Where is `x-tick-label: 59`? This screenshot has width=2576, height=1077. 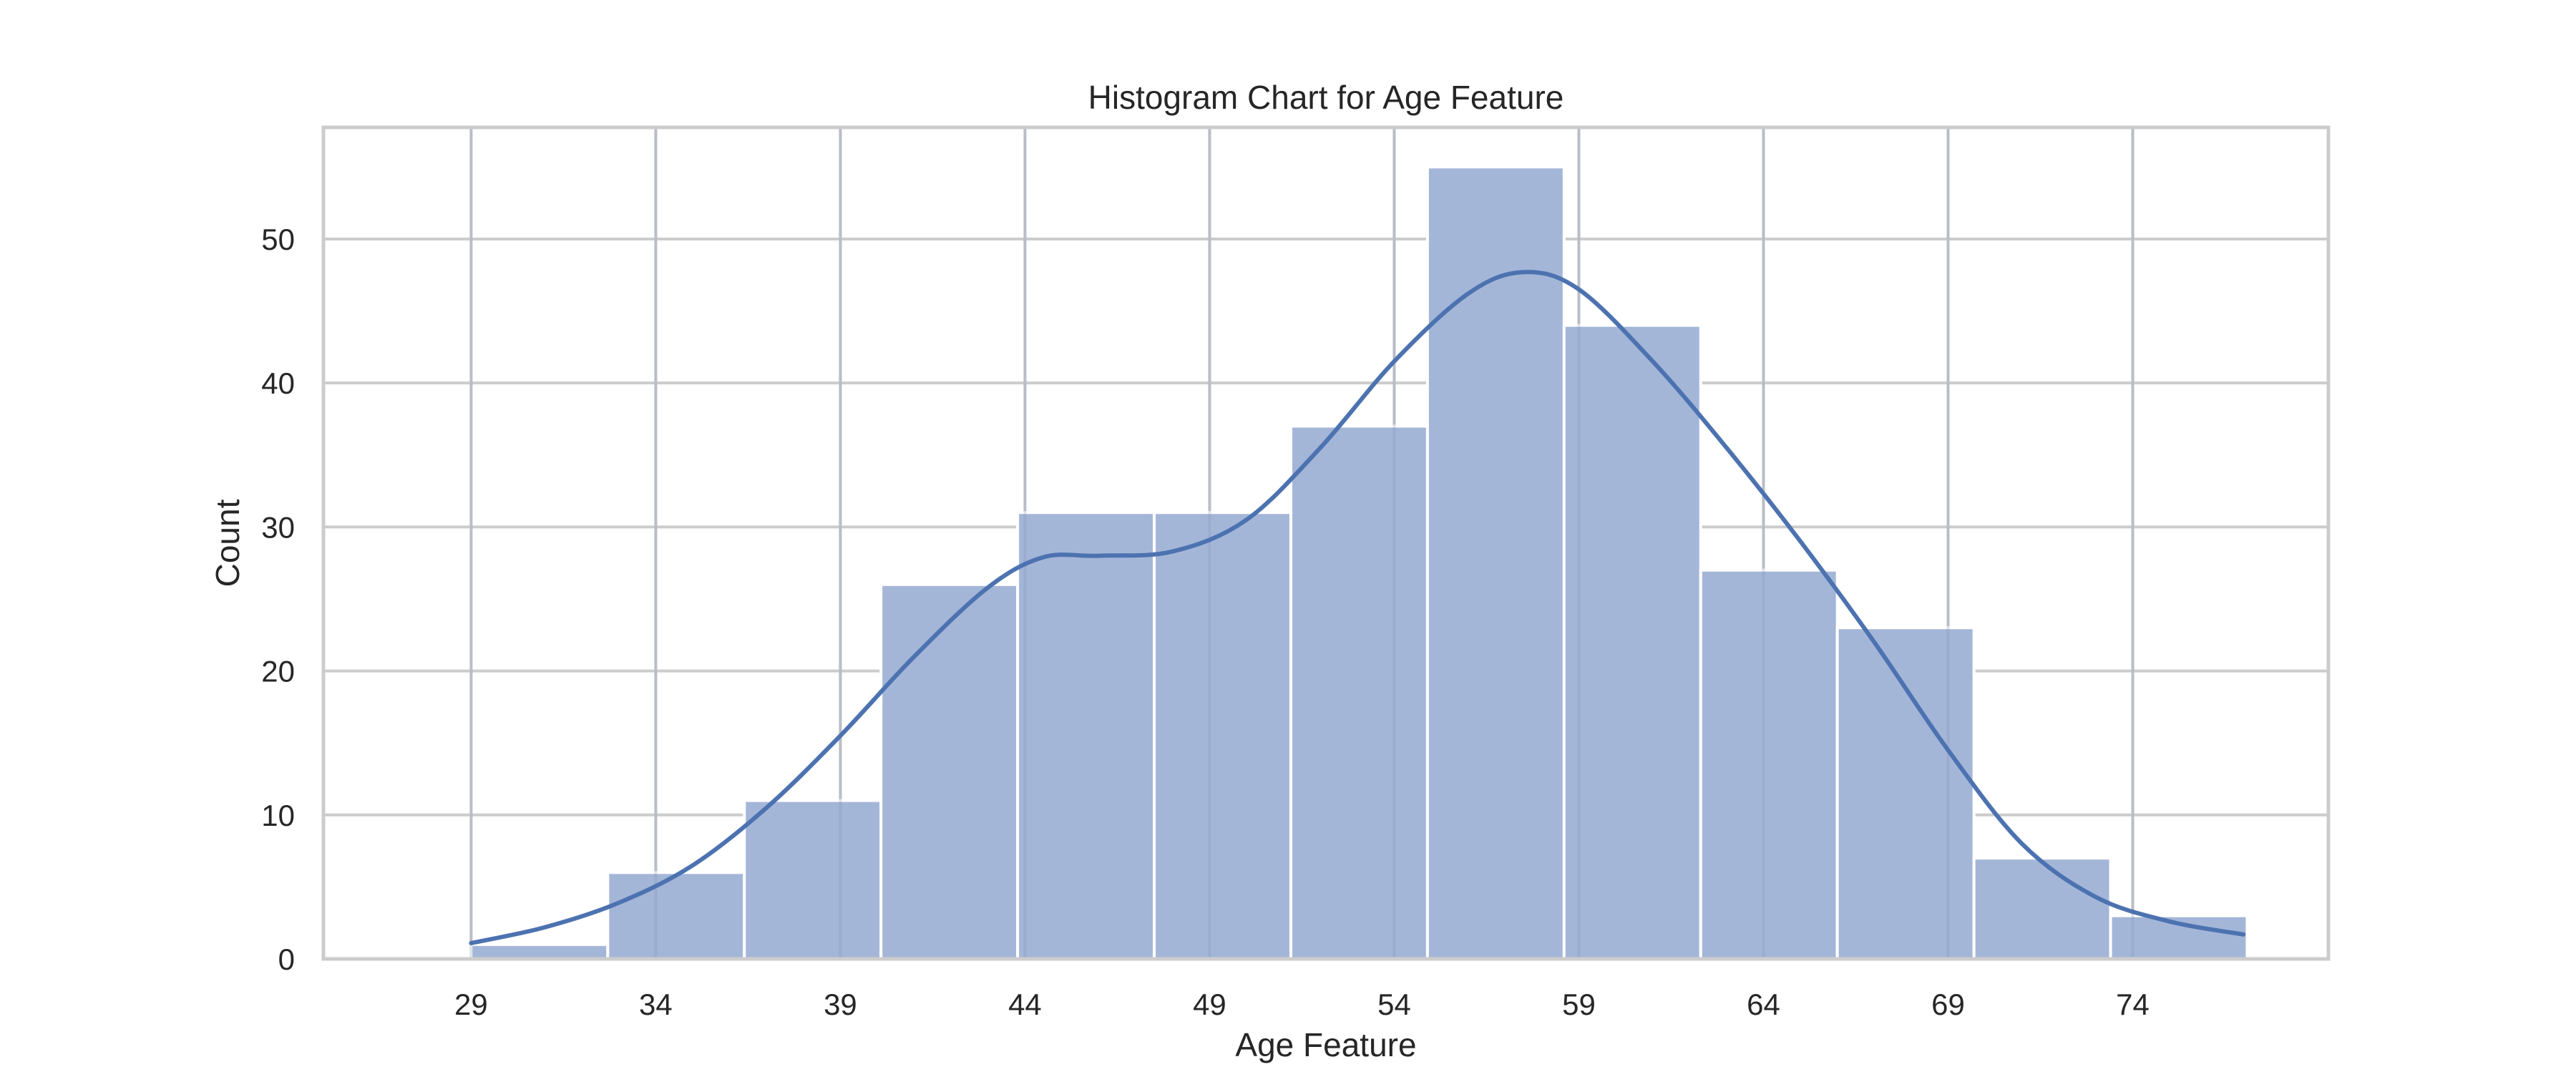
x-tick-label: 59 is located at coordinates (1579, 1004).